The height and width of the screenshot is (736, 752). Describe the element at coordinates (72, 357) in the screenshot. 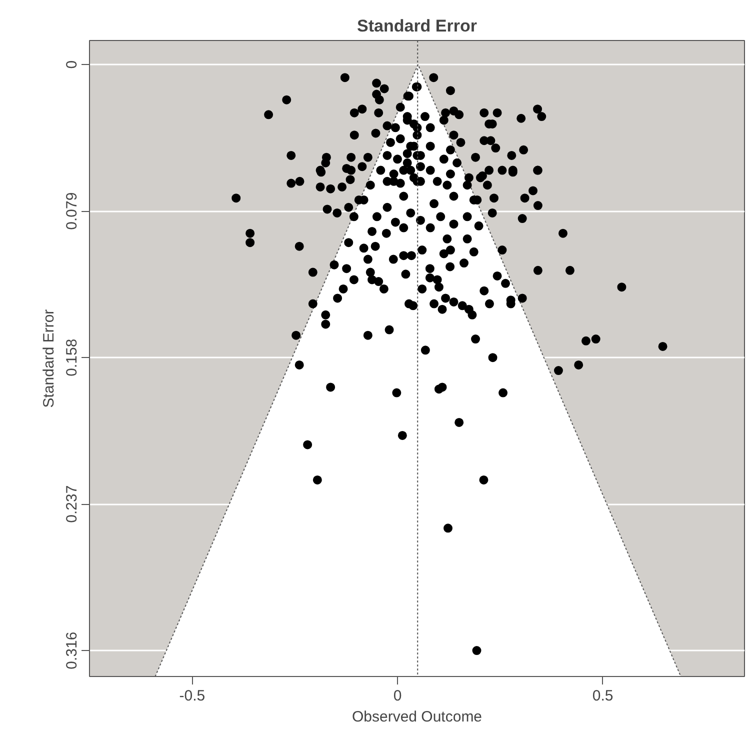

I see `y-tick-label: 0.158` at that location.